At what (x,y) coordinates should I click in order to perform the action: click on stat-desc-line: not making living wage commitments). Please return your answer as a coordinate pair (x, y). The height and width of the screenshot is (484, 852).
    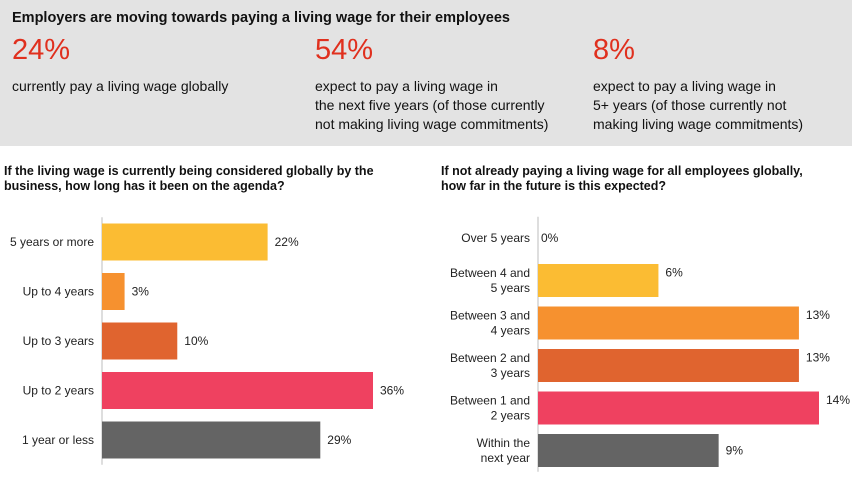
    Looking at the image, I should click on (432, 124).